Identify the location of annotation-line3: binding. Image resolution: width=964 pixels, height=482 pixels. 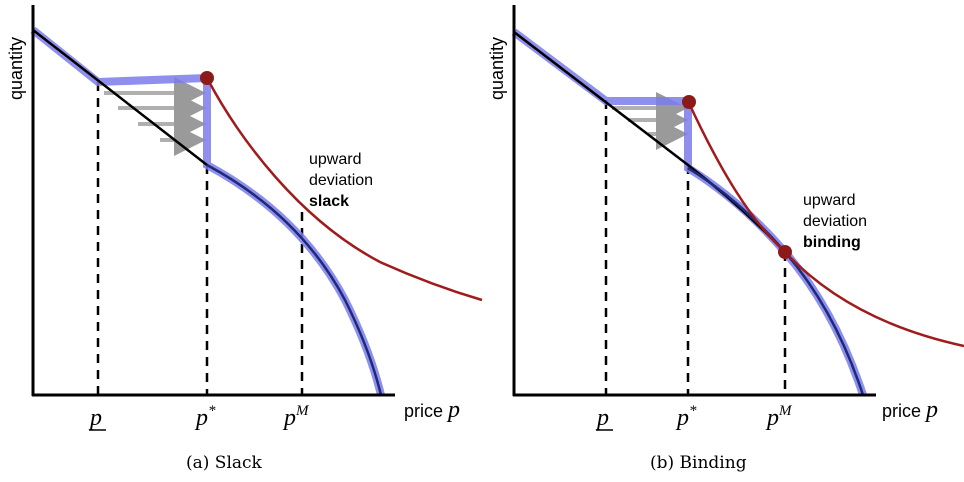
(832, 242).